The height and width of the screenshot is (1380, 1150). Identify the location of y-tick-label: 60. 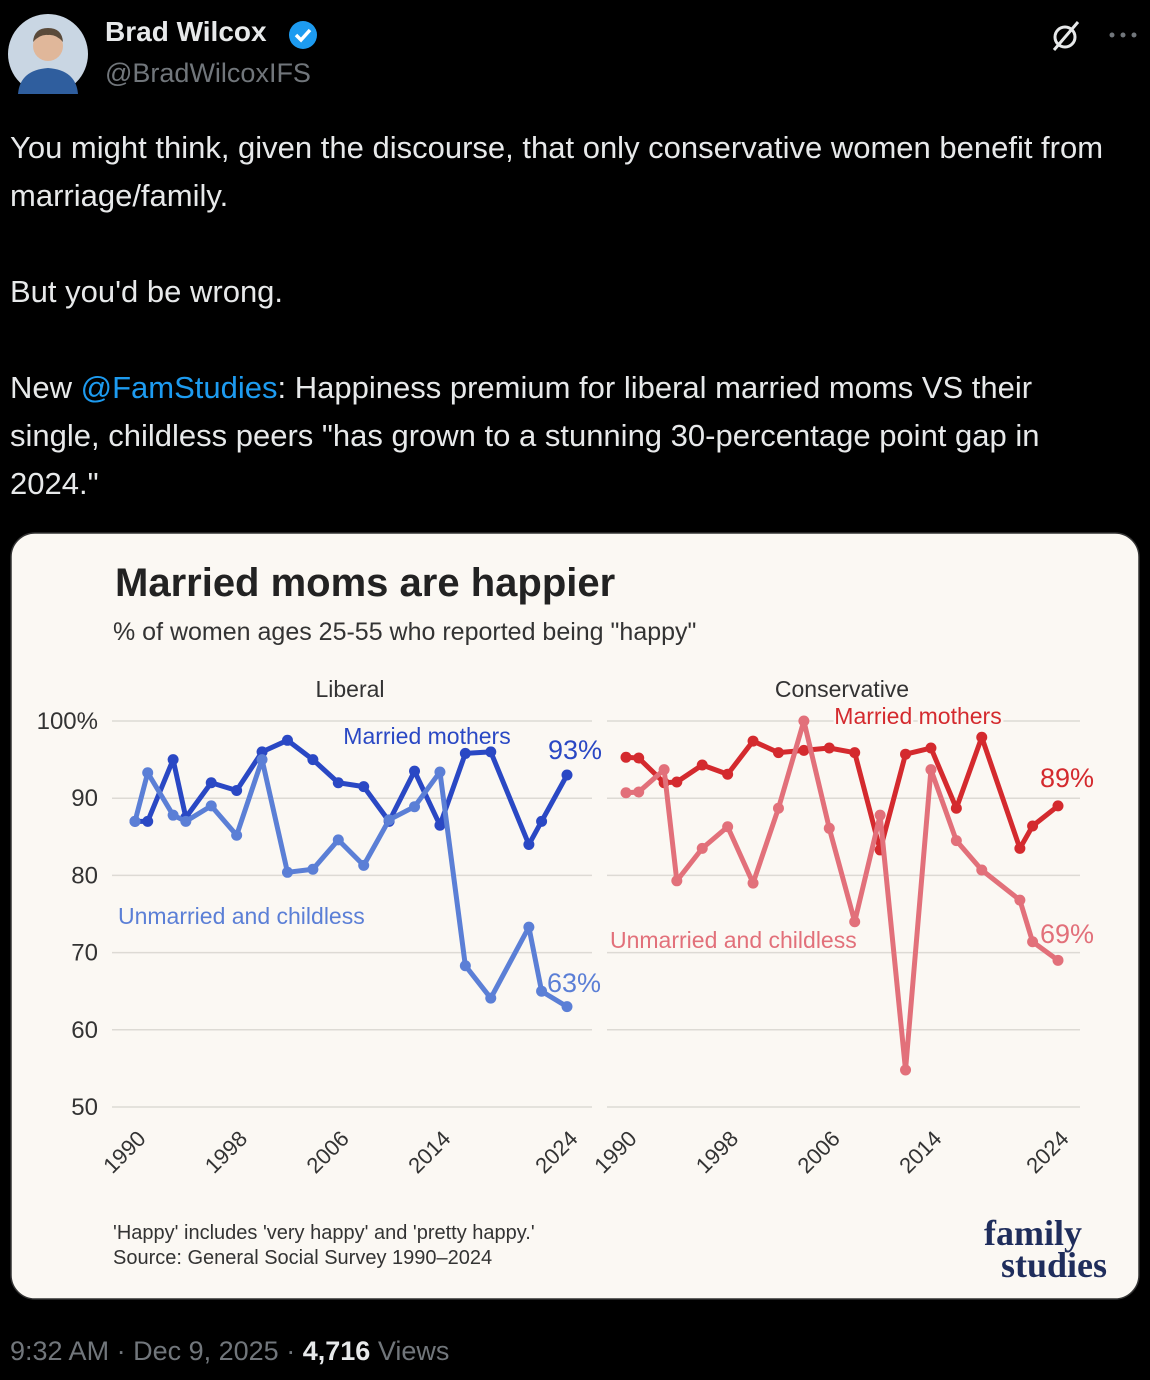
(84, 1030).